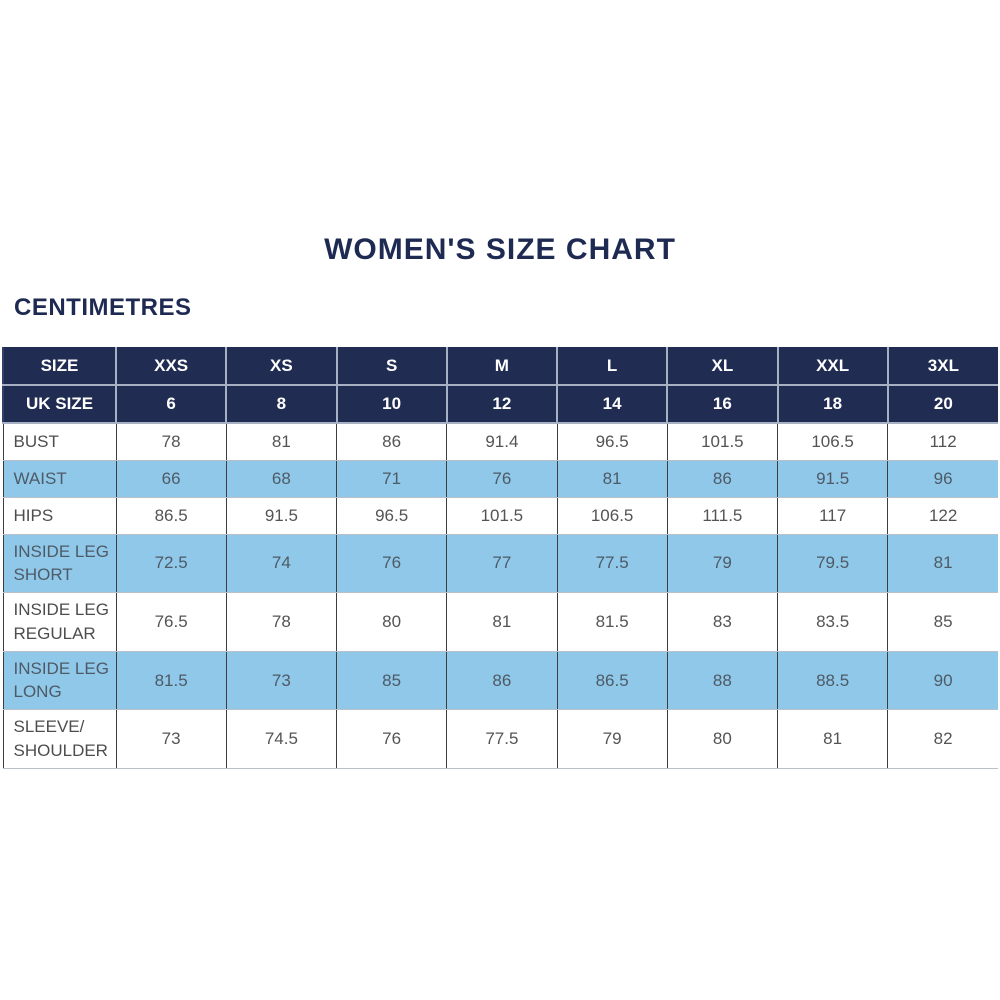 This screenshot has height=1000, width=1000. What do you see at coordinates (832, 515) in the screenshot?
I see `value-cell: 117` at bounding box center [832, 515].